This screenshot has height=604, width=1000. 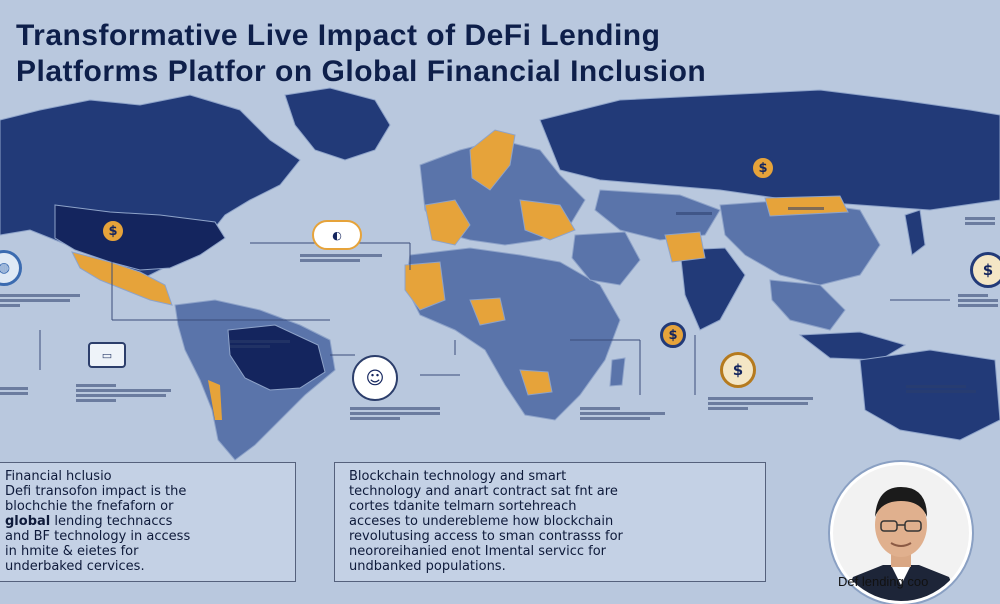 What do you see at coordinates (606, 258) in the screenshot?
I see `middle-east` at bounding box center [606, 258].